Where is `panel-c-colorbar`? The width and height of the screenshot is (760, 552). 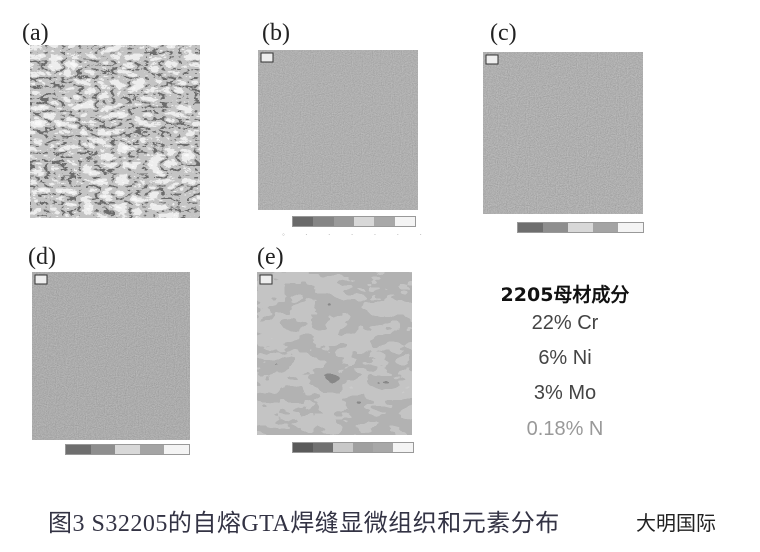
panel-c-colorbar is located at coordinates (580, 227).